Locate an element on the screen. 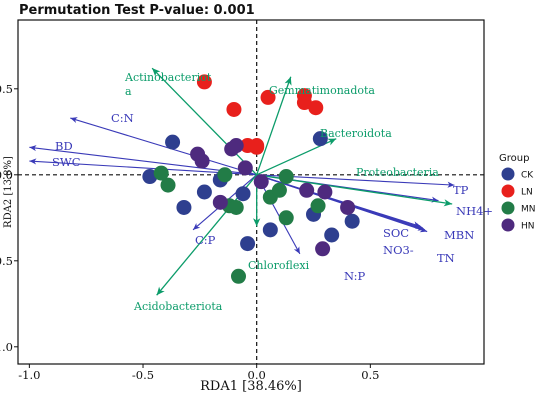  env-vector-label: C:N is located at coordinates (122, 118).